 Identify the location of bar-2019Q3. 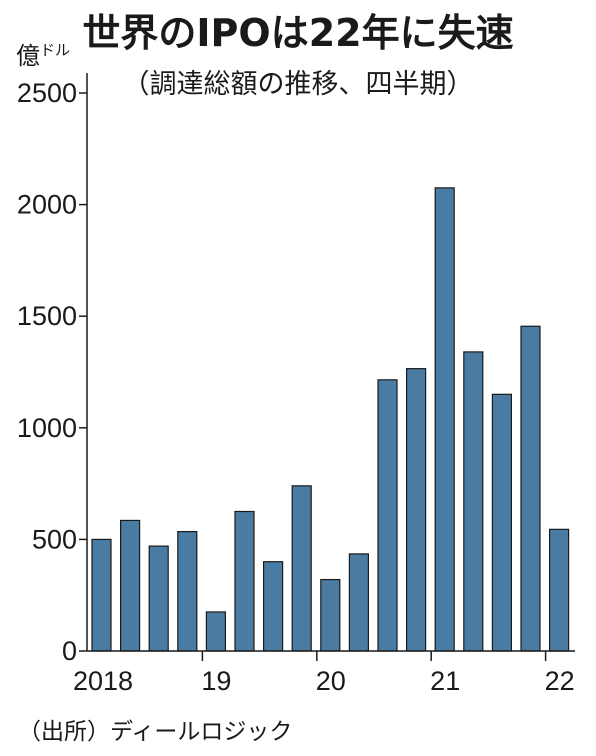
(273, 606).